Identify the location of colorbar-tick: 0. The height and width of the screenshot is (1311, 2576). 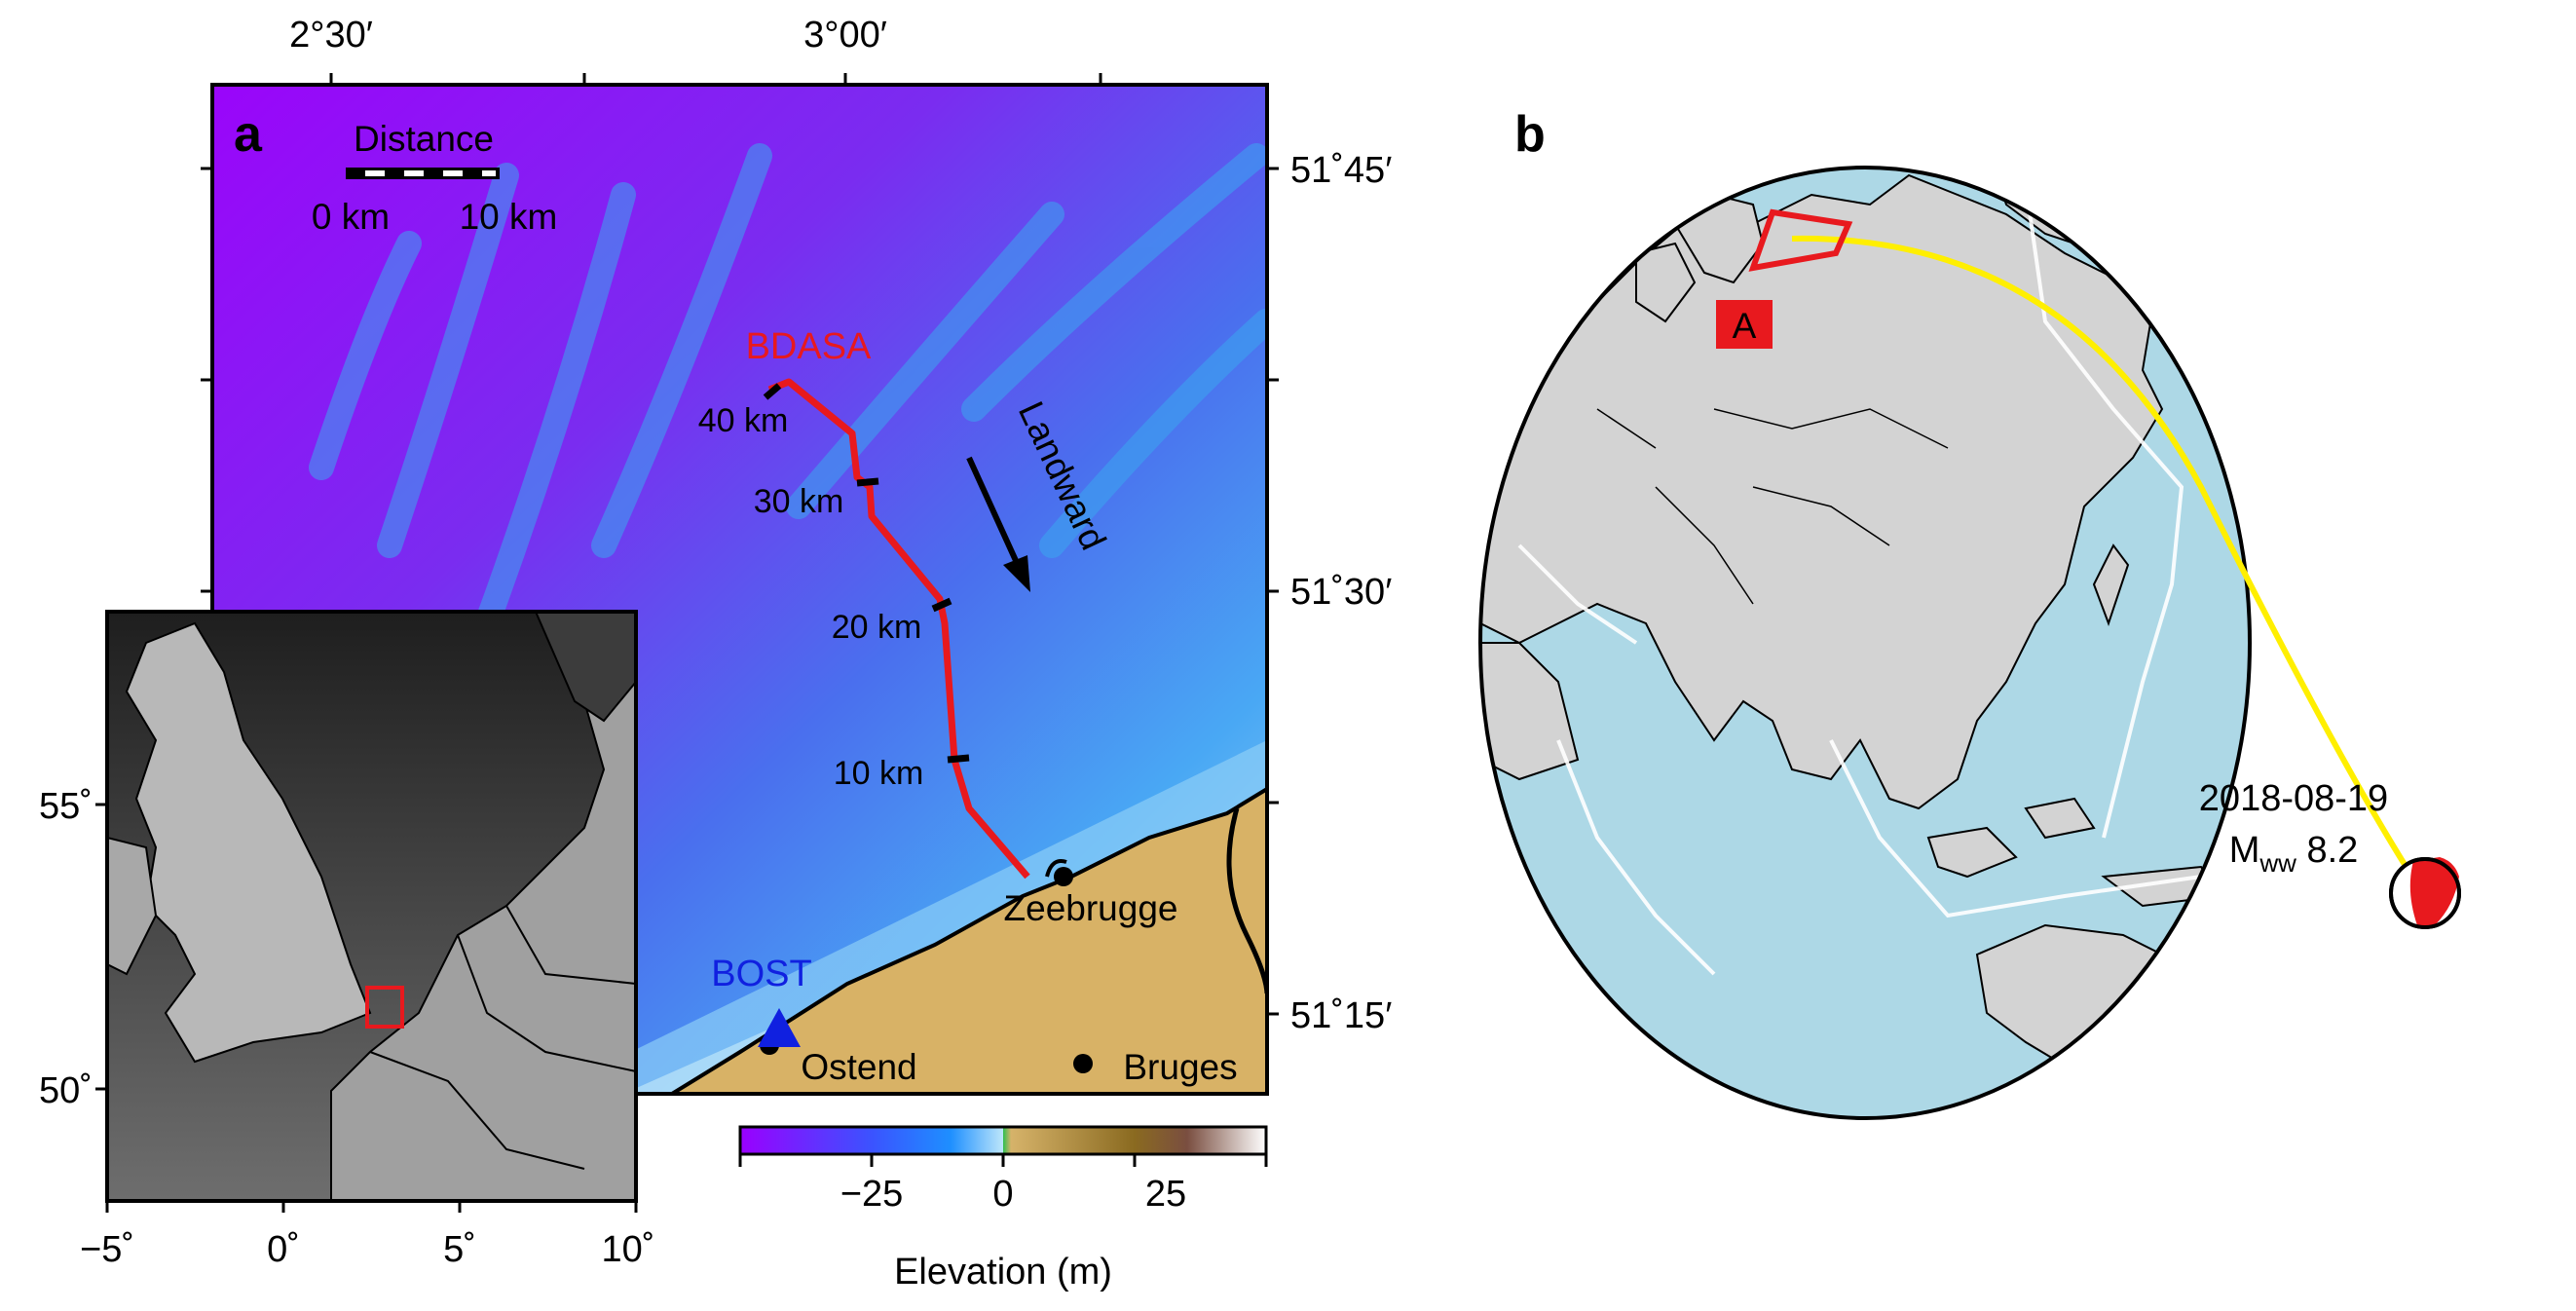
(1002, 1194).